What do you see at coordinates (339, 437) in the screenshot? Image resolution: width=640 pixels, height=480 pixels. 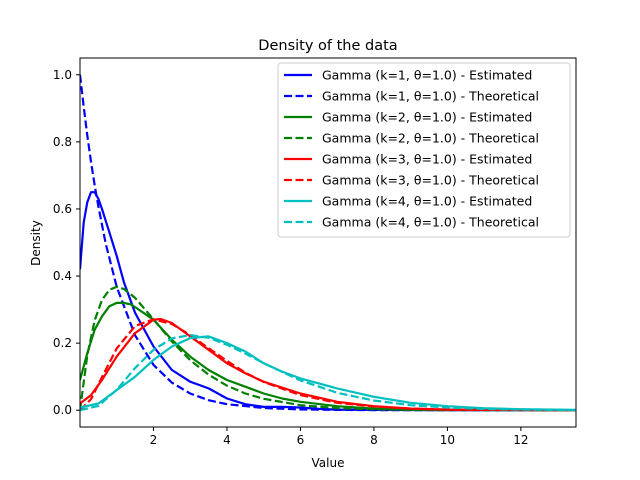 I see `x-axis: 2 4 6 8 10 12` at bounding box center [339, 437].